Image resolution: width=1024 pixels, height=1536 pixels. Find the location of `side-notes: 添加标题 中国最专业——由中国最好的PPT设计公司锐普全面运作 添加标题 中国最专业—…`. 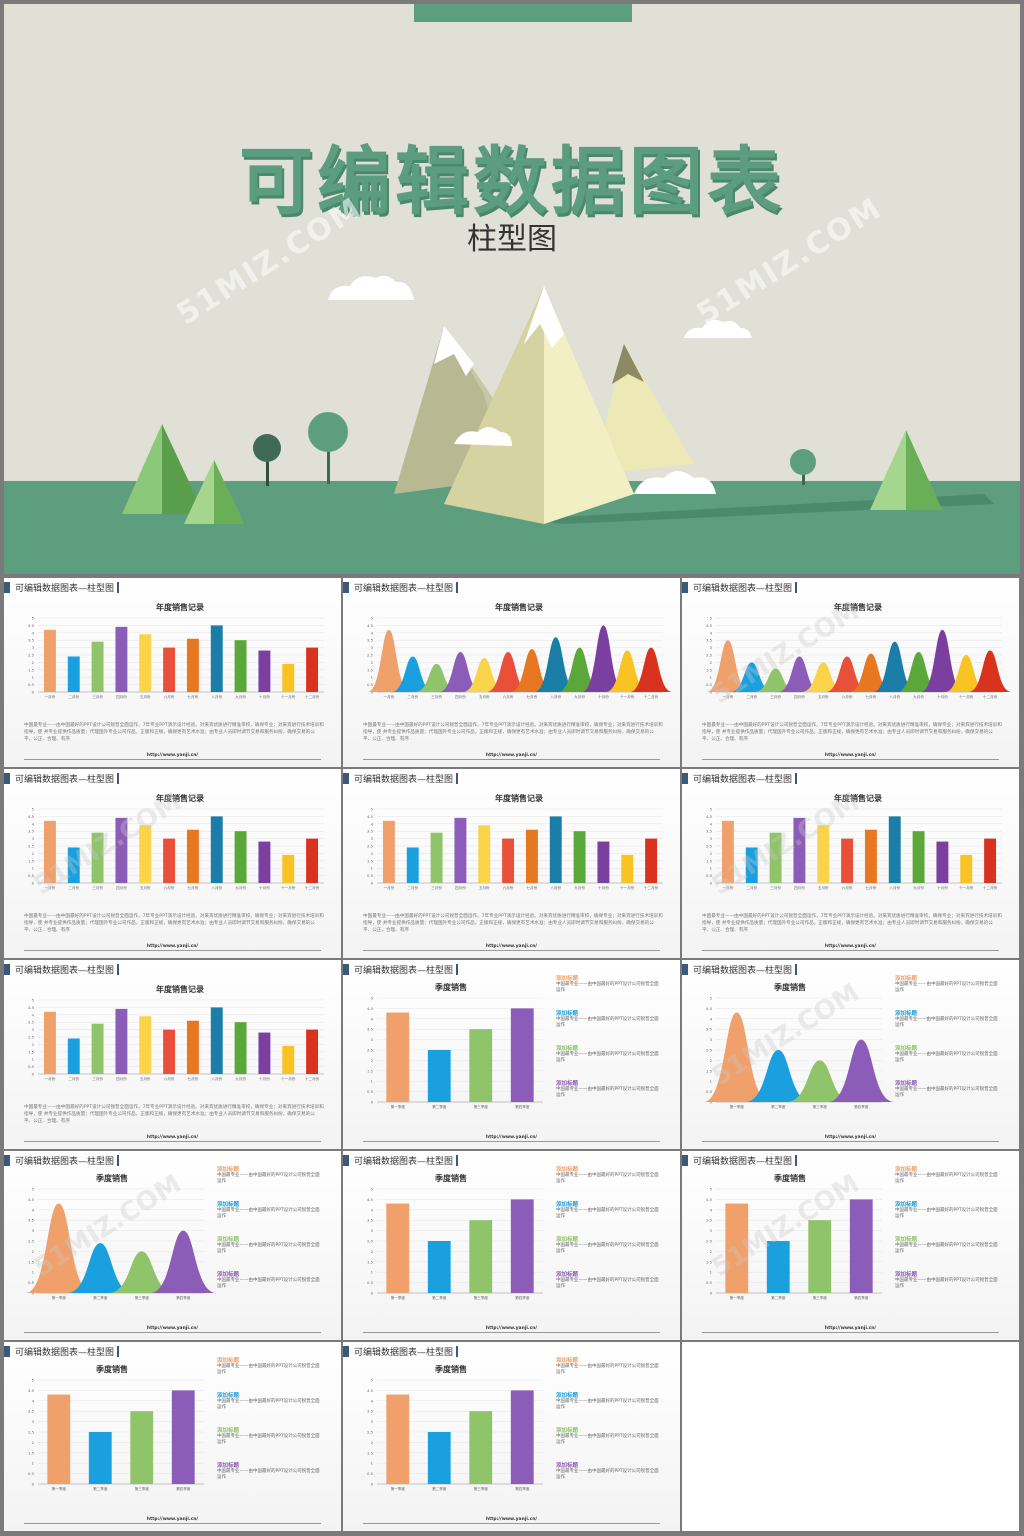

side-notes: 添加标题 中国最专业——由中国最好的PPT设计公司锐普全面运作 添加标题 中国最专业—… is located at coordinates (277, 1426).